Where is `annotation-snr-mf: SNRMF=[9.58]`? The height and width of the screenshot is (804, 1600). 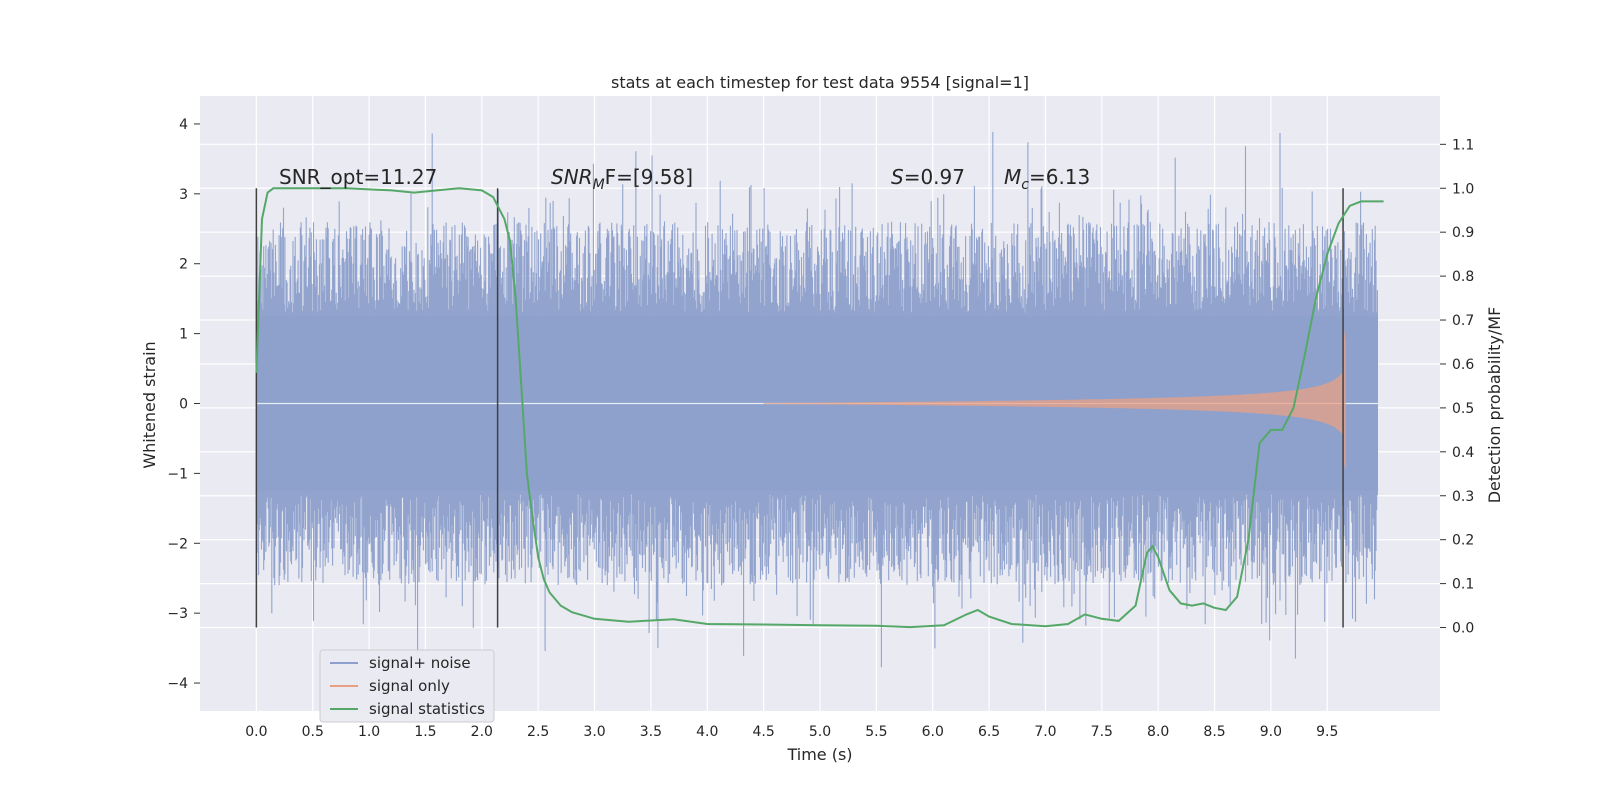
annotation-snr-mf: SNRMF=[9.58] is located at coordinates (622, 179).